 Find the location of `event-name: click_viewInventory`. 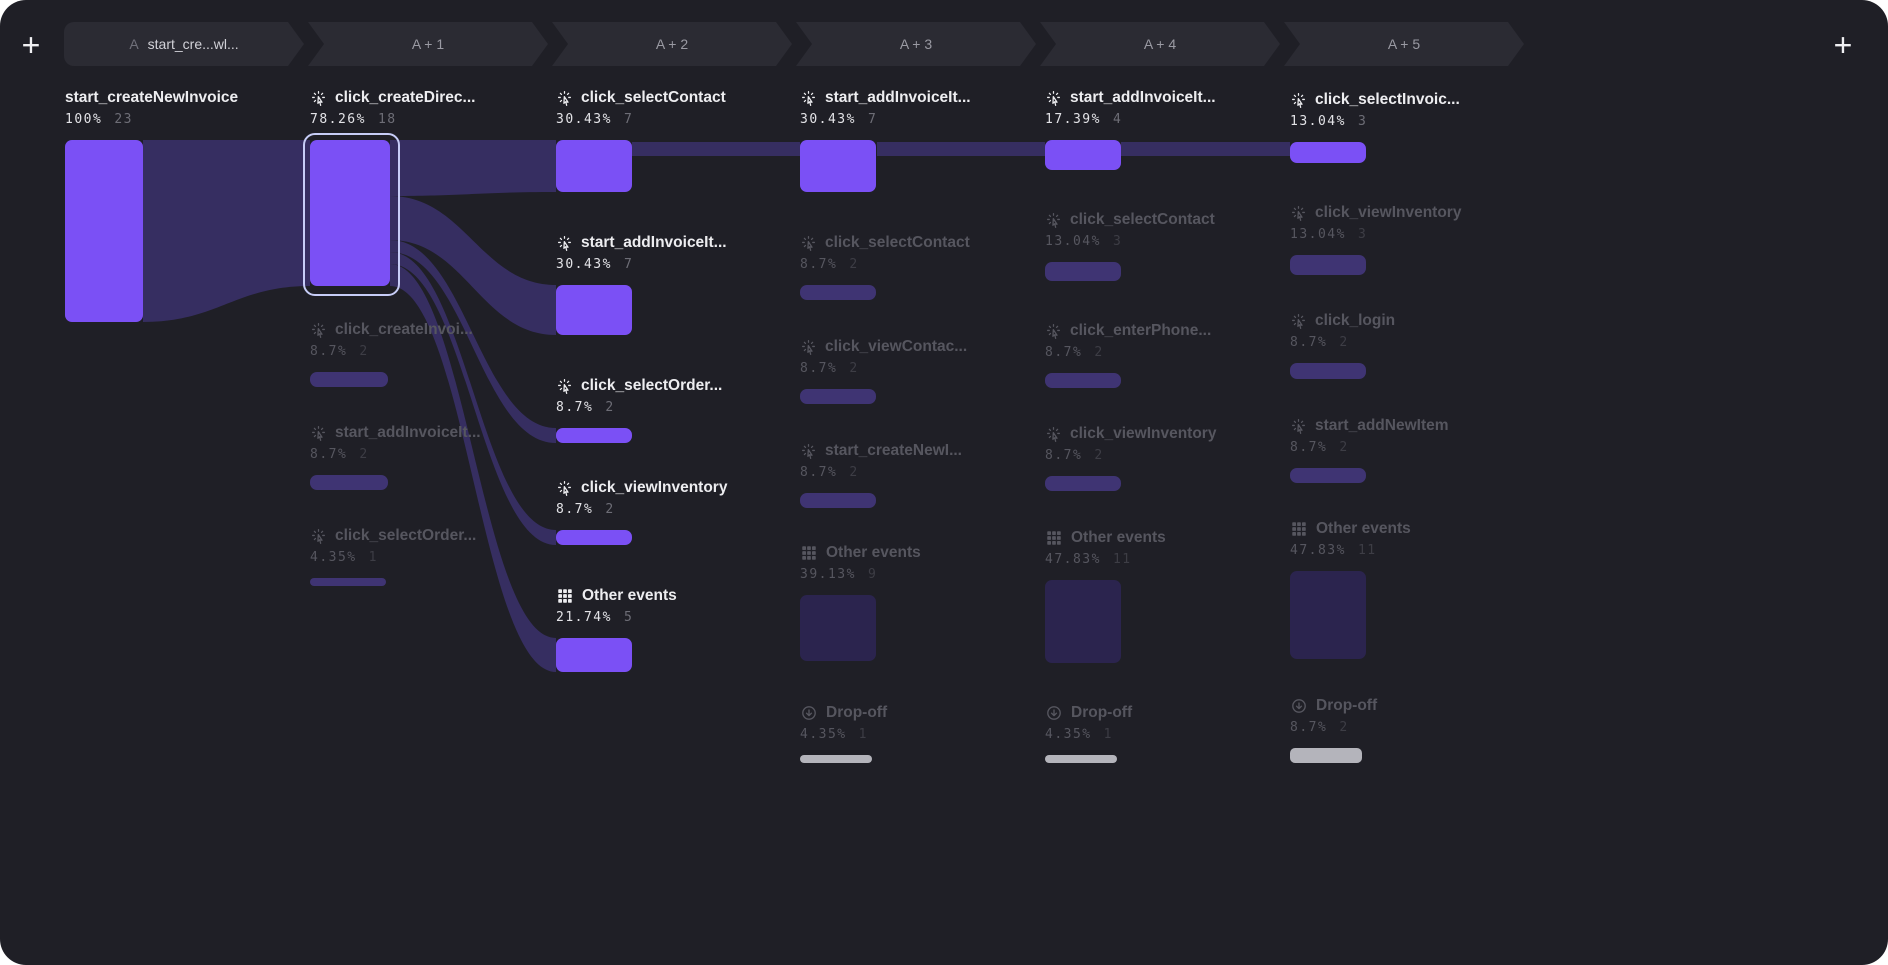

event-name: click_viewInventory is located at coordinates (1388, 212).